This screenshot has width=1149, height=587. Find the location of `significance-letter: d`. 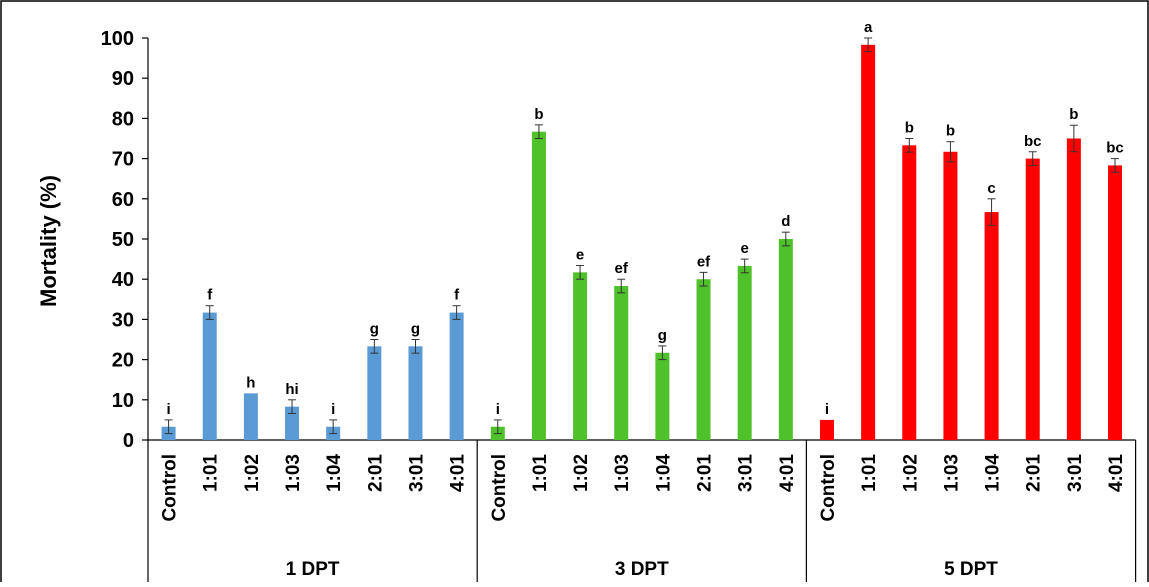

significance-letter: d is located at coordinates (785, 221).